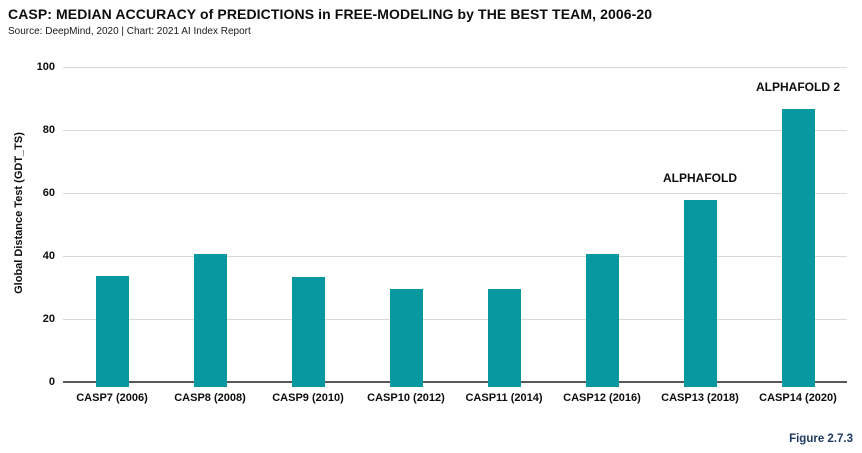  Describe the element at coordinates (455, 382) in the screenshot. I see `x-axis-baseline` at that location.